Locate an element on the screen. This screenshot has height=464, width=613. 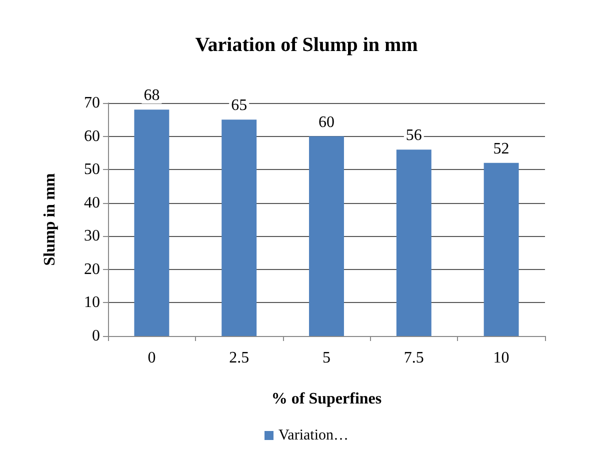
x-tick-label: 0 is located at coordinates (152, 358).